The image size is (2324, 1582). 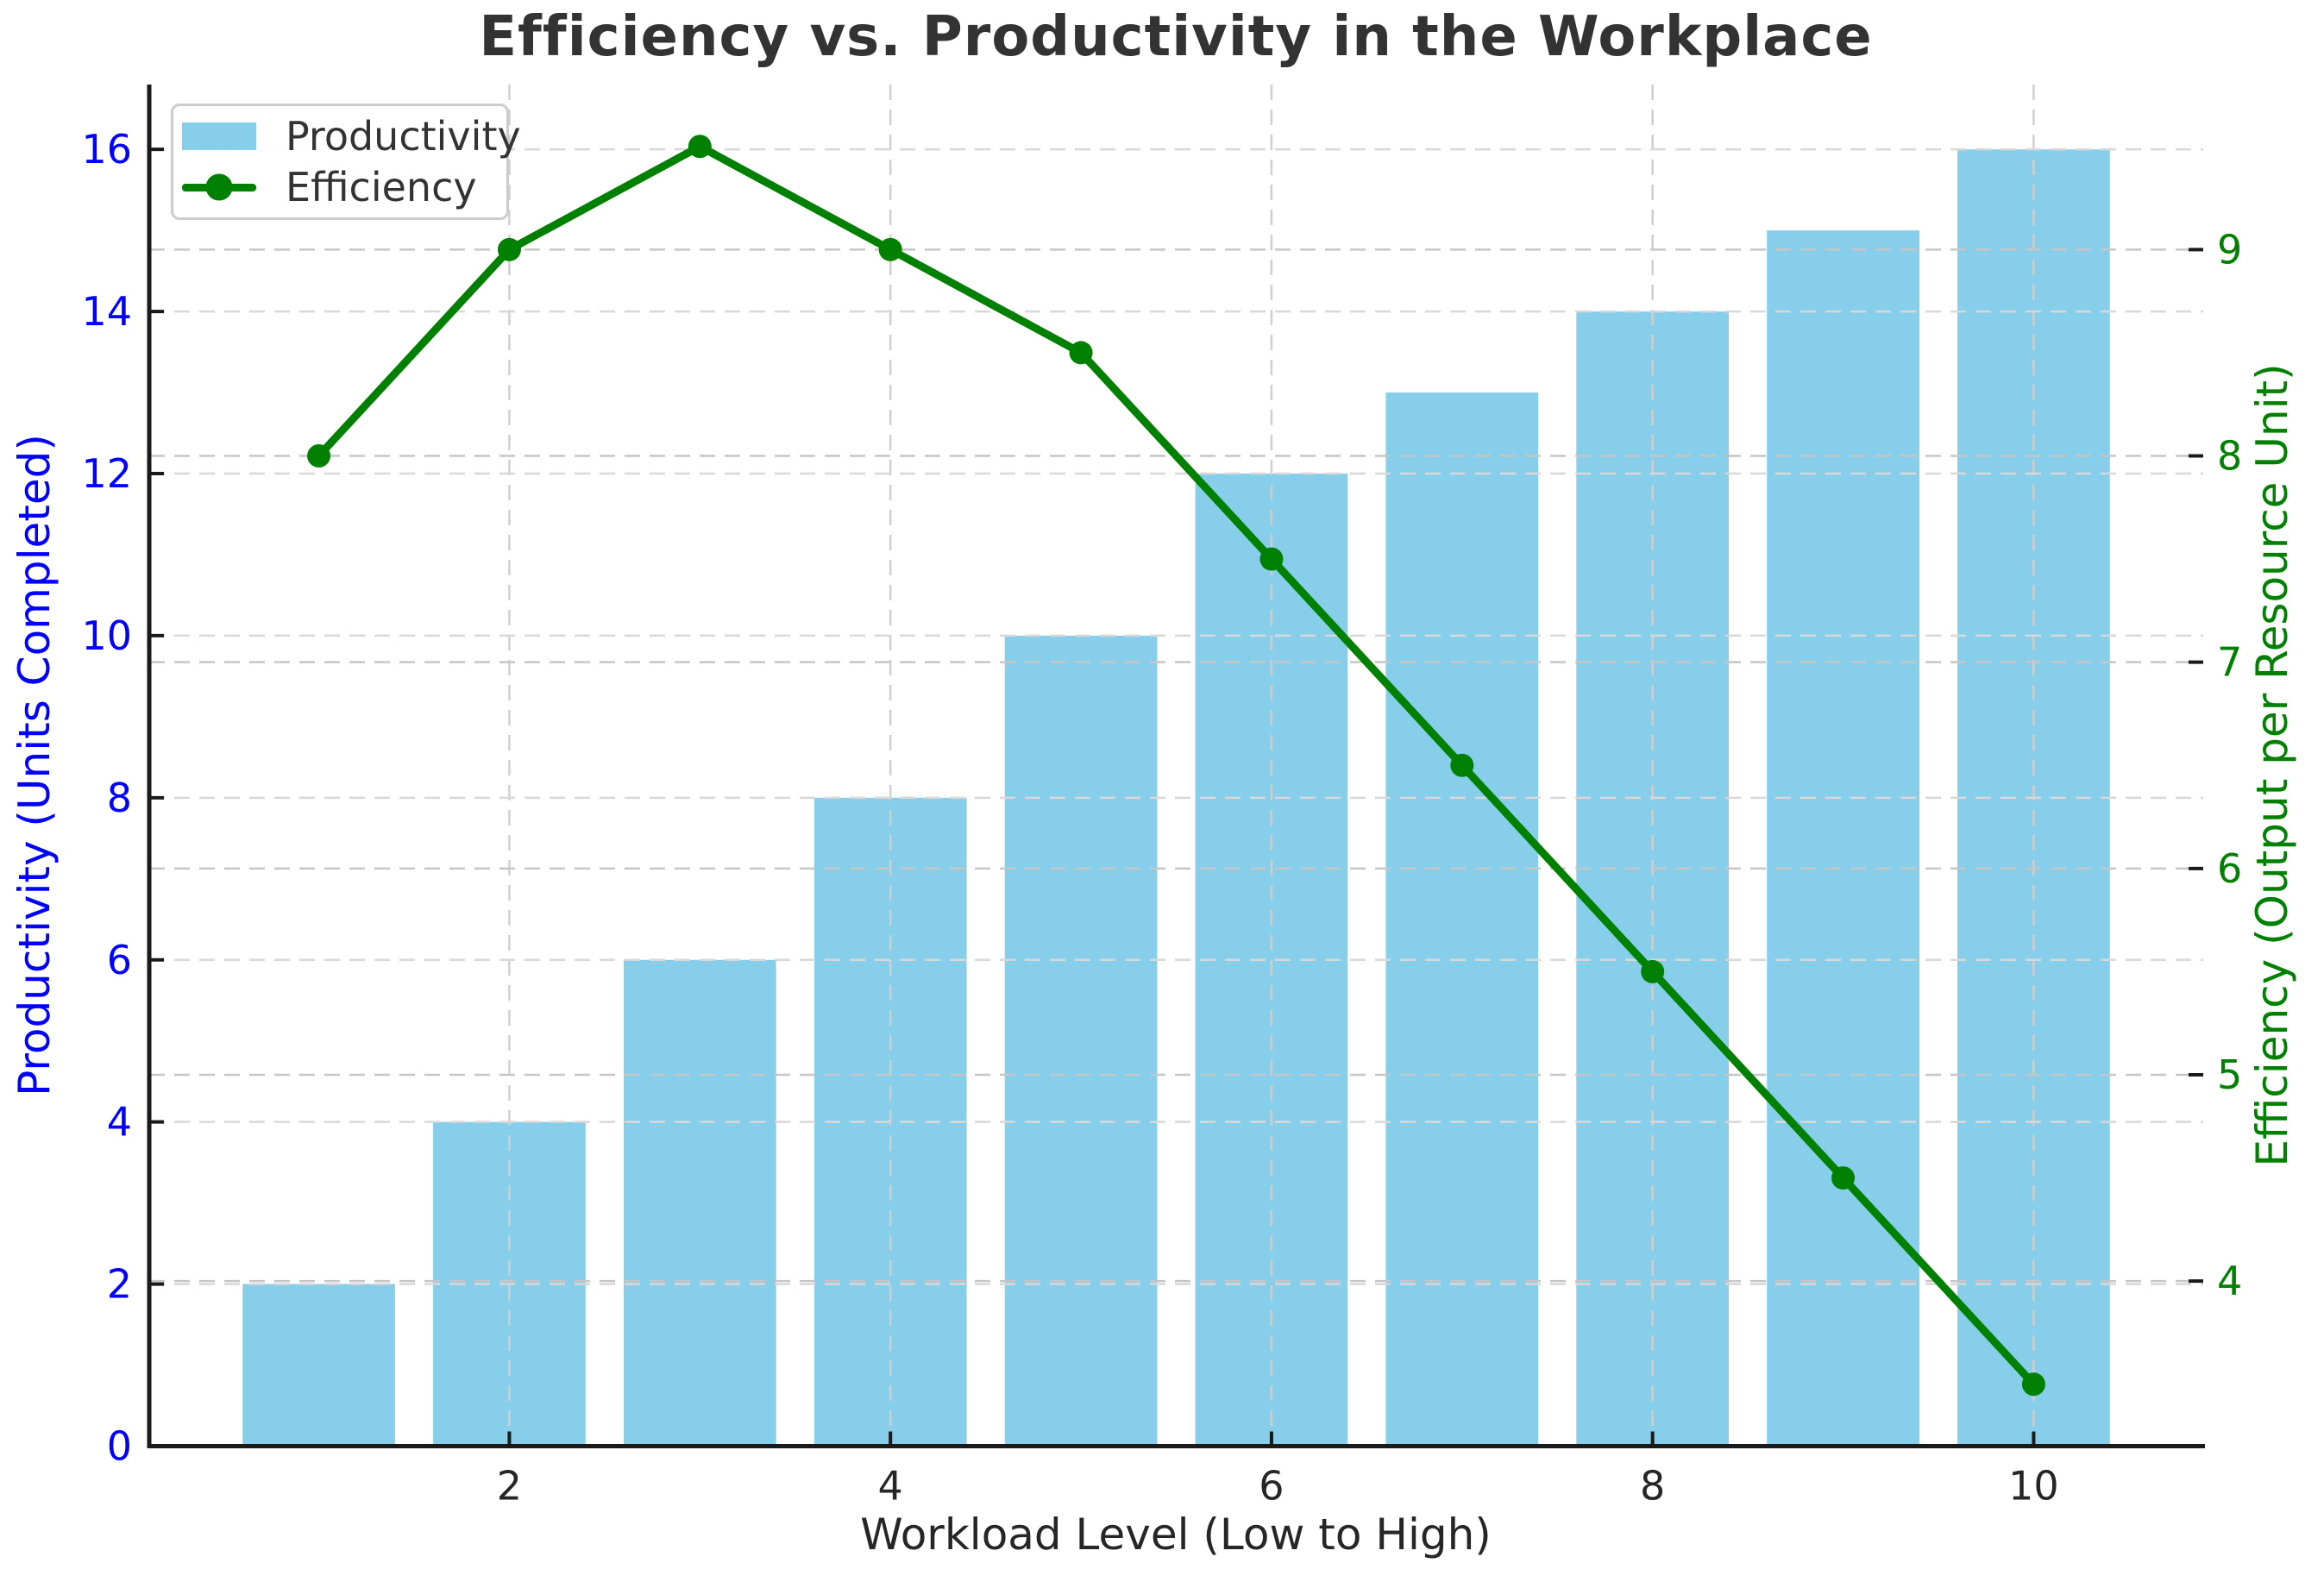 I want to click on y-right-tick-label: 7, so click(x=2229, y=662).